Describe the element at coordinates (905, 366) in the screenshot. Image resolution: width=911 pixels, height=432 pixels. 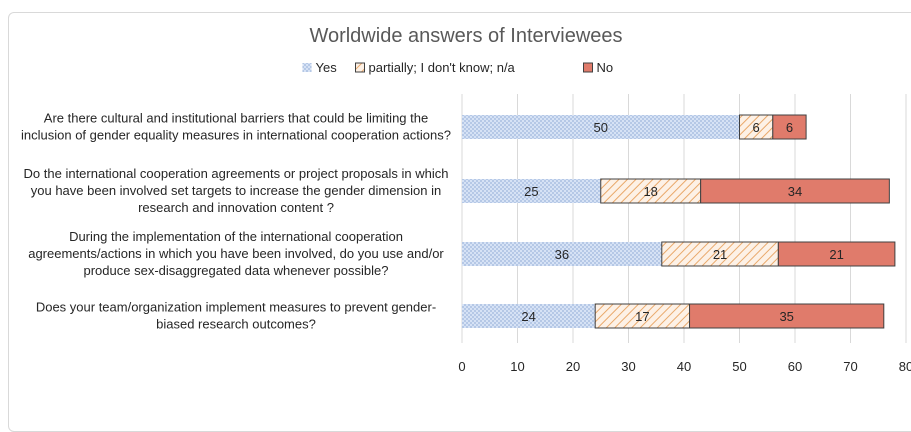
I see `x-tick-label: 80` at that location.